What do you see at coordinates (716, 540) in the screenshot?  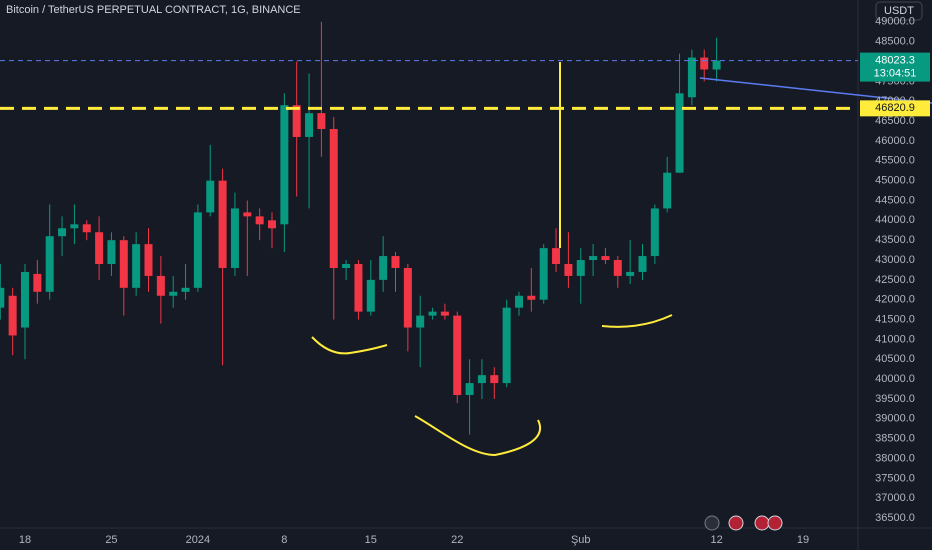 I see `x-tick-label: 12` at bounding box center [716, 540].